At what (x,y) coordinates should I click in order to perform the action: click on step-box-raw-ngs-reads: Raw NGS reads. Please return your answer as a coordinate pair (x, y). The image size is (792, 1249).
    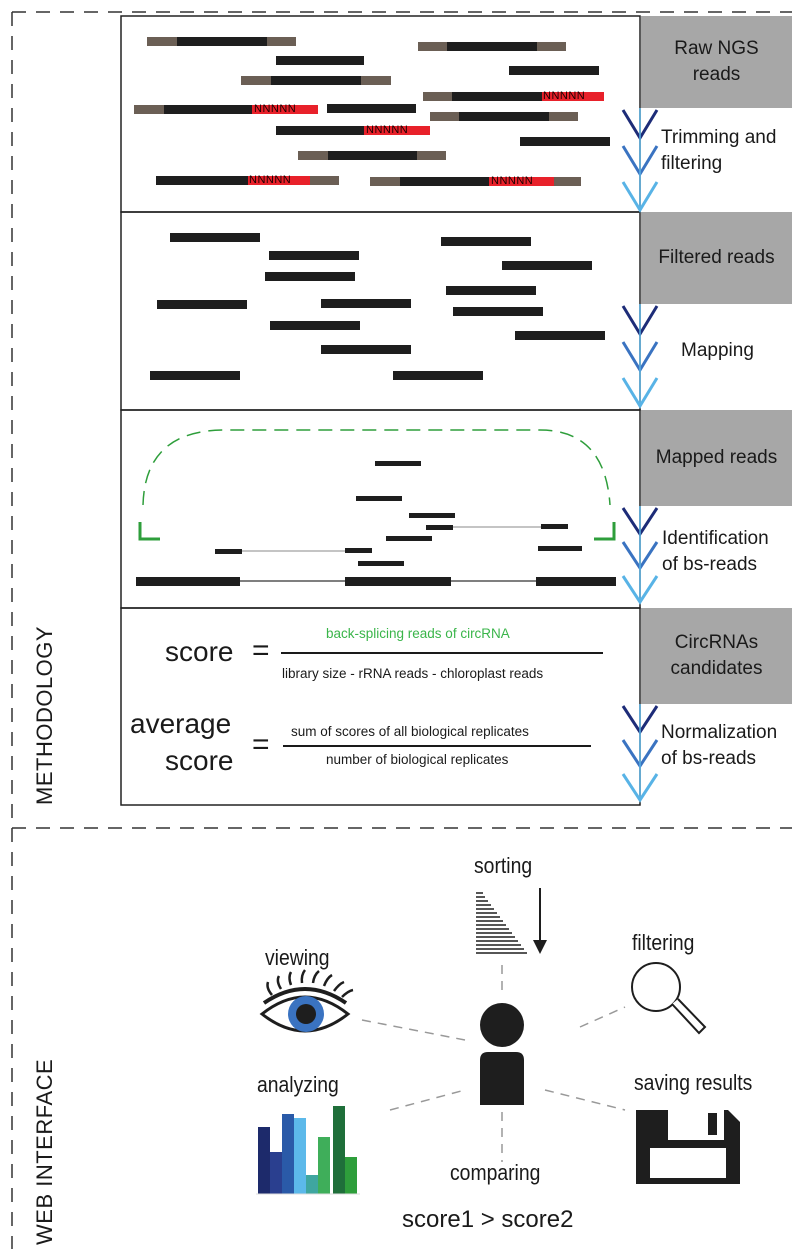
    Looking at the image, I should click on (716, 62).